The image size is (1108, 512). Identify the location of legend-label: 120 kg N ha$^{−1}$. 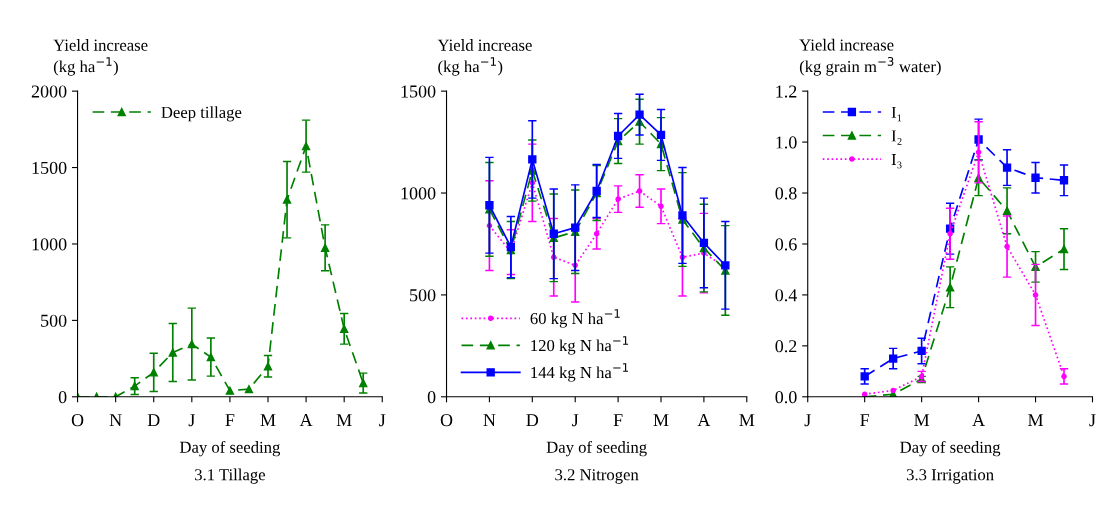
(580, 345).